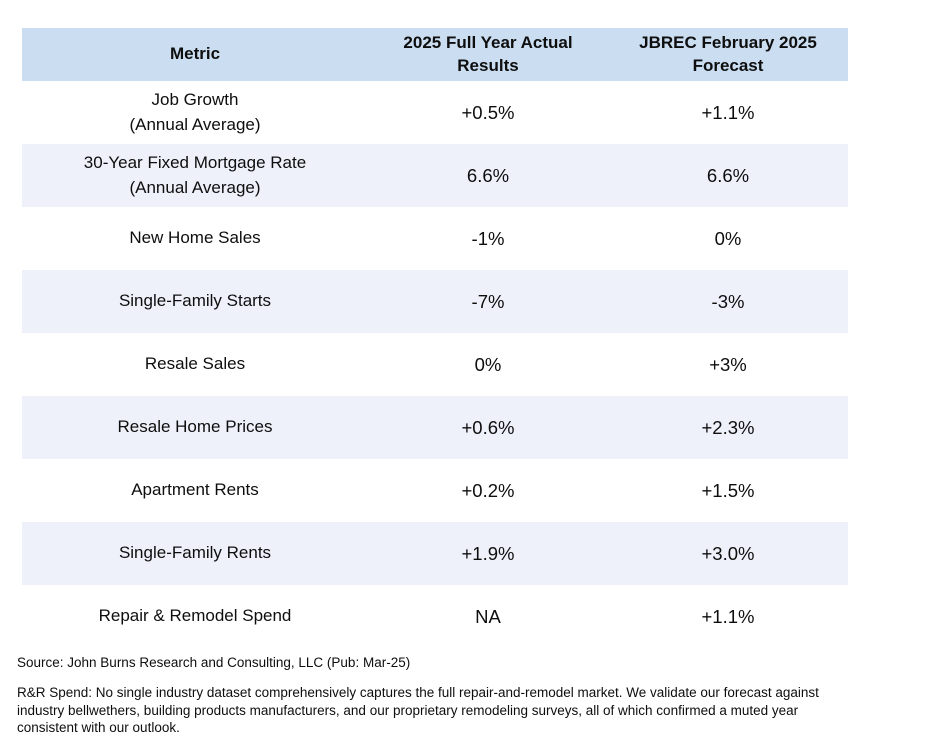 The image size is (940, 741). Describe the element at coordinates (488, 54) in the screenshot. I see `header-actual-results: 2025 Full Year Actual Results` at that location.